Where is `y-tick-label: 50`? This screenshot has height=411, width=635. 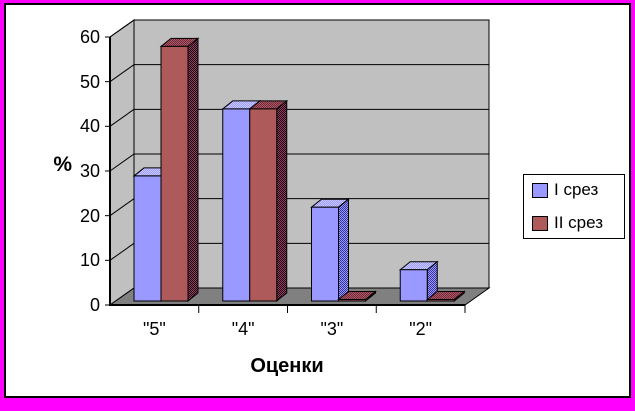 y-tick-label: 50 is located at coordinates (89, 81).